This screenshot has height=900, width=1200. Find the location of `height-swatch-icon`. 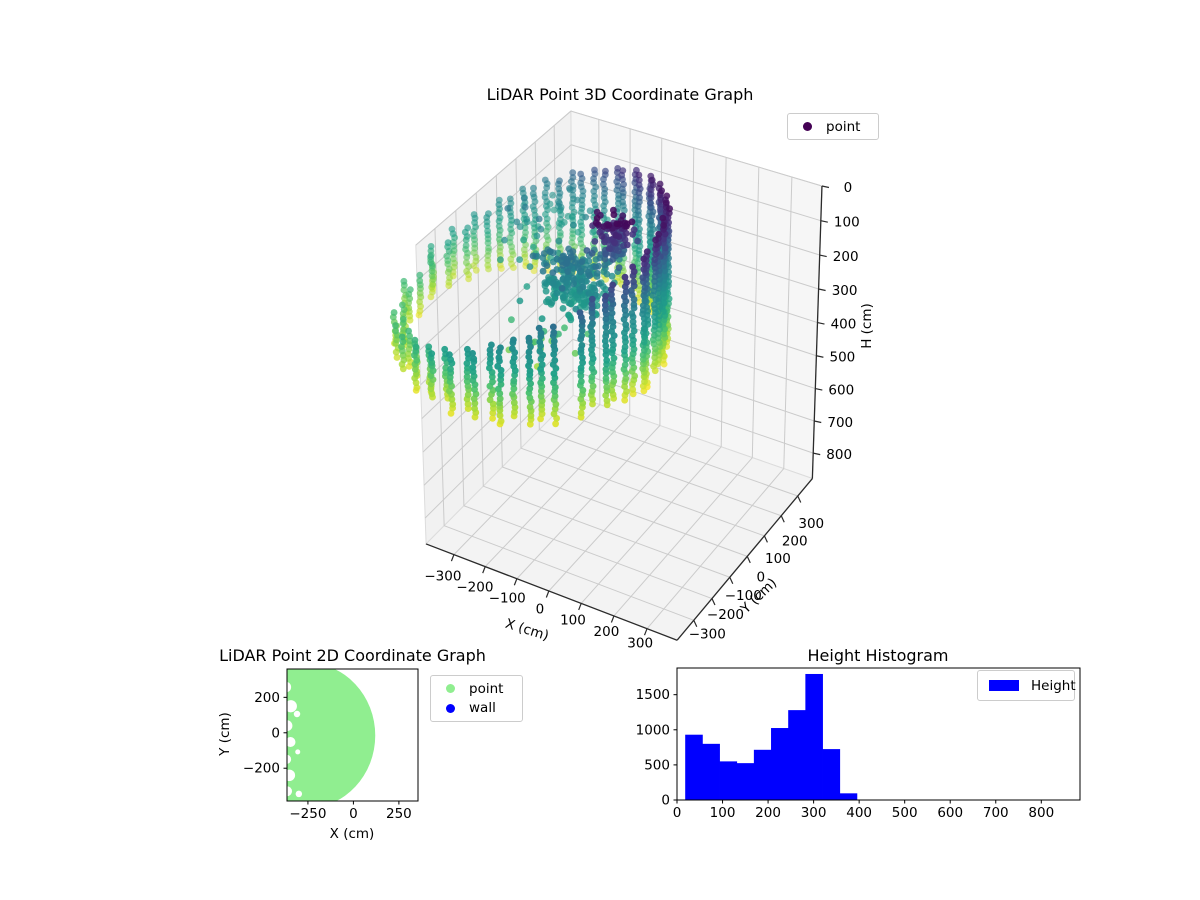

height-swatch-icon is located at coordinates (1004, 685).